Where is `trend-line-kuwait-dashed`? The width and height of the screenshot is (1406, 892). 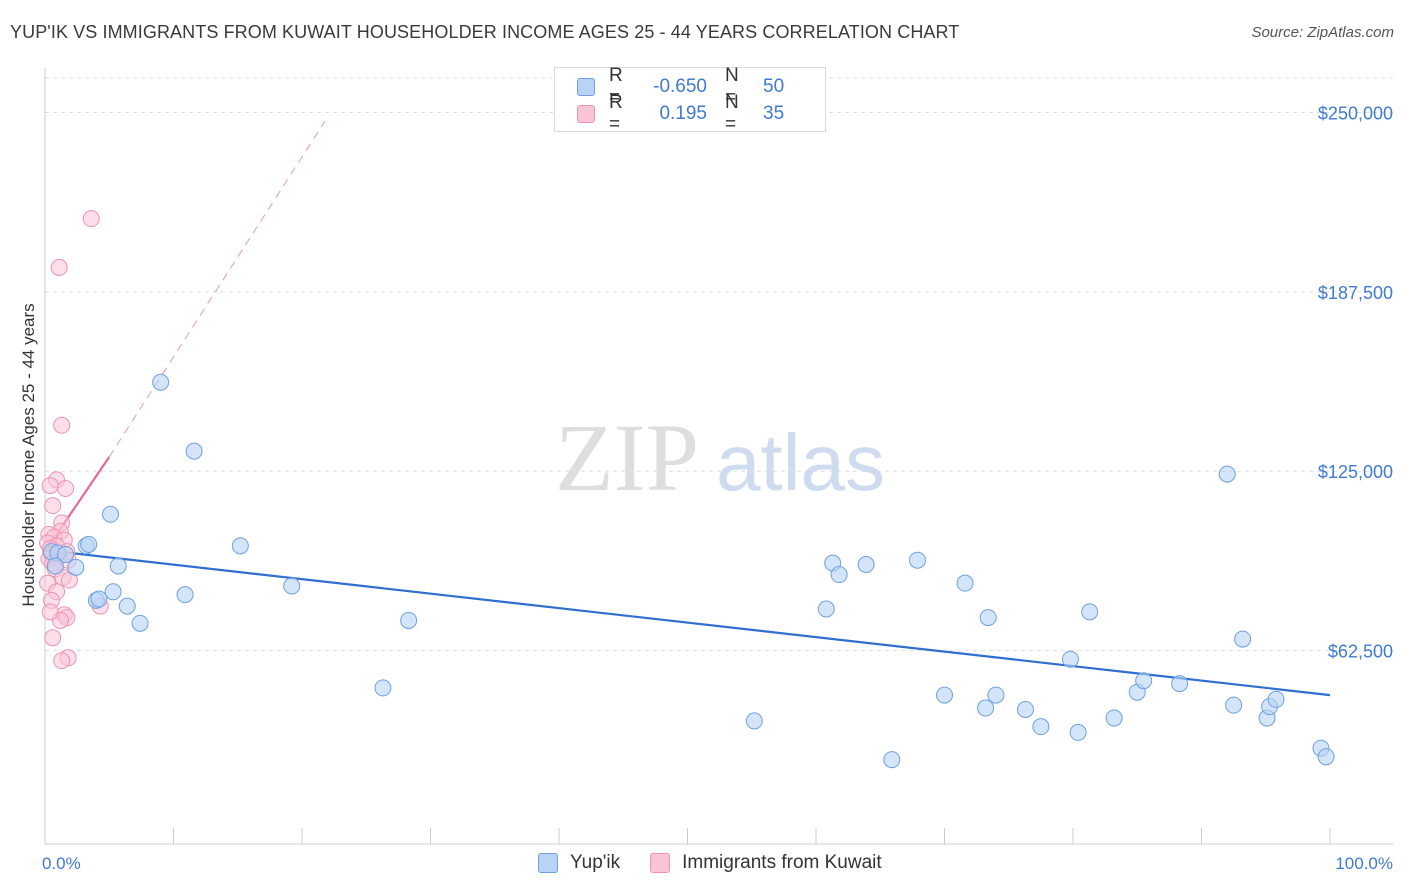 trend-line-kuwait-dashed is located at coordinates (217, 289).